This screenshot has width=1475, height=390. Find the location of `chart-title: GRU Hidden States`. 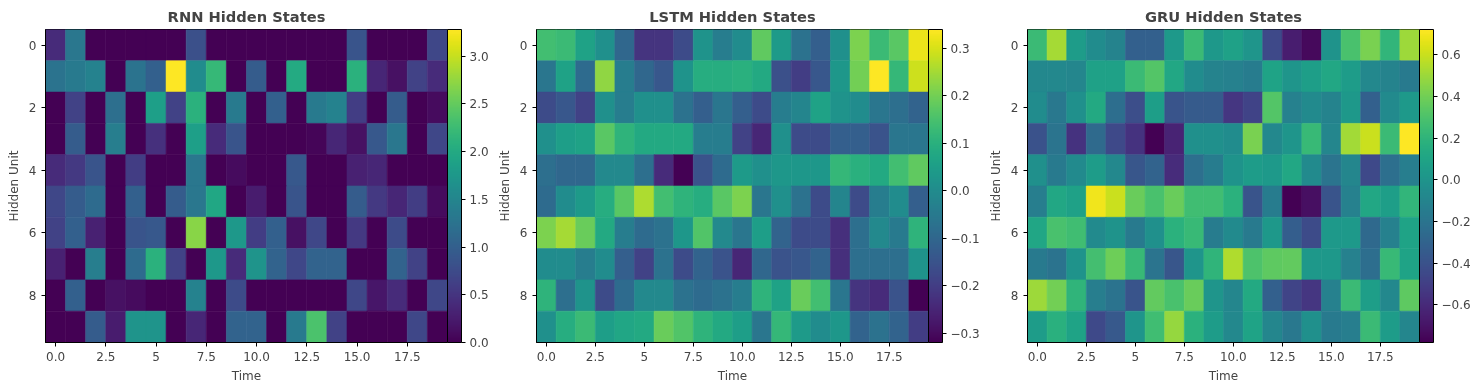

chart-title: GRU Hidden States is located at coordinates (1223, 16).